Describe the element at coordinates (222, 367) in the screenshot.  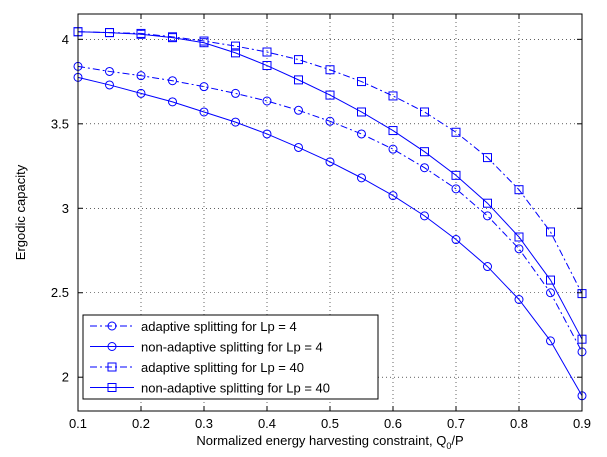
I see `legend-label: adaptive splitting for Lp = 40` at that location.